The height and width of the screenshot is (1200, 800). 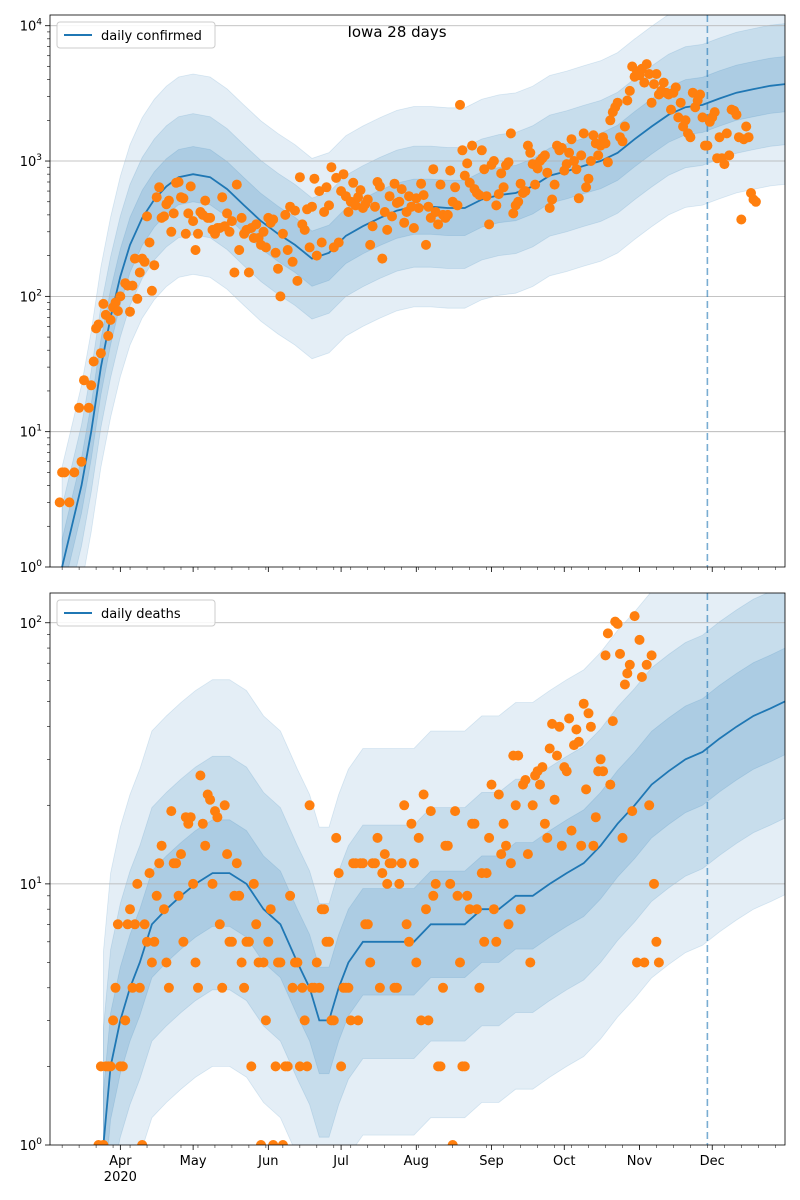 I want to click on y-tick-exponent: 3, so click(x=39, y=158).